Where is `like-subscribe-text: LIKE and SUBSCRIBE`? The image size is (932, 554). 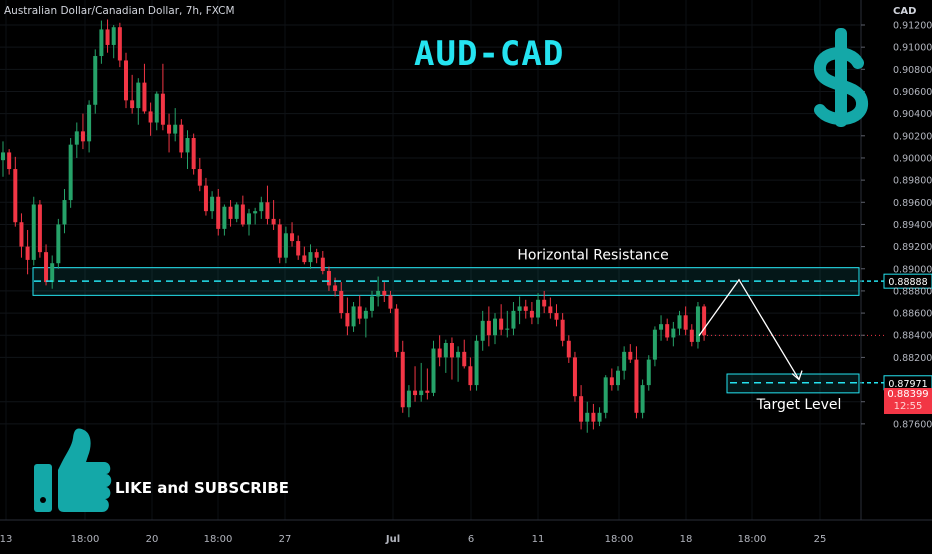 like-subscribe-text: LIKE and SUBSCRIBE is located at coordinates (202, 488).